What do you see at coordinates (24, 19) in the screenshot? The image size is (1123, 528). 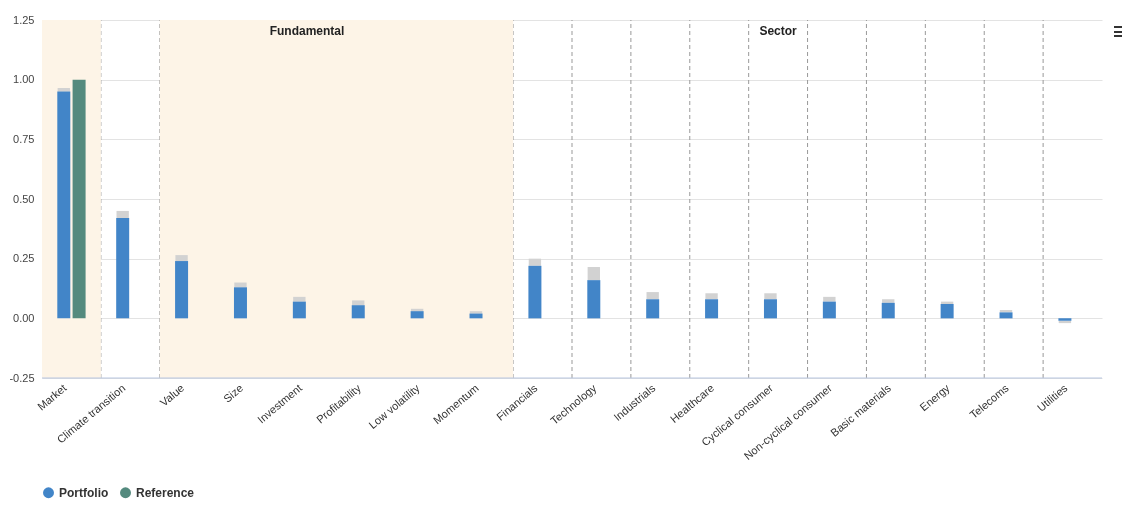 I see `y-tick-label: 1.25` at bounding box center [24, 19].